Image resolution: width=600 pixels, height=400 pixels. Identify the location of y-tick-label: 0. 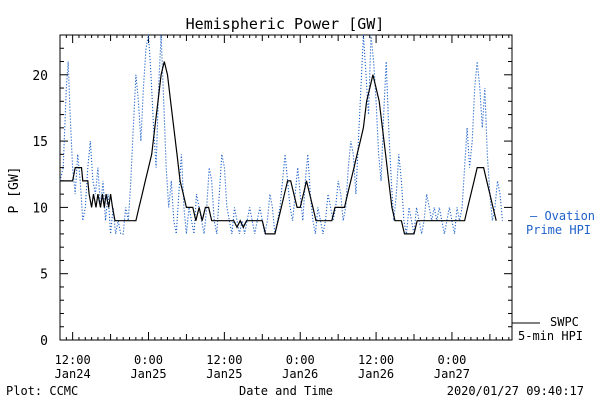
(44, 341).